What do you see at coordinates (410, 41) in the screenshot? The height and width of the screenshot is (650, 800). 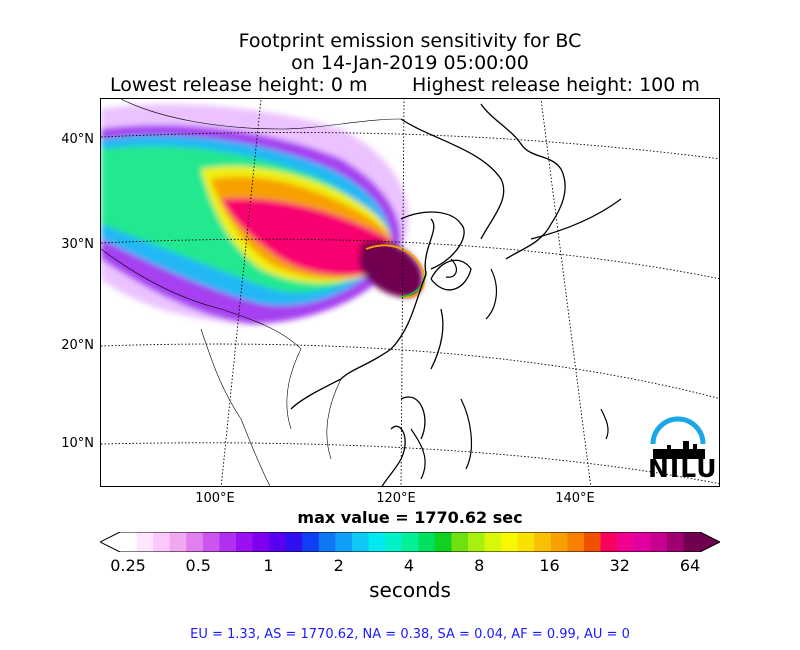 I see `chart-title: Footprint emission sensitivity for BC` at bounding box center [410, 41].